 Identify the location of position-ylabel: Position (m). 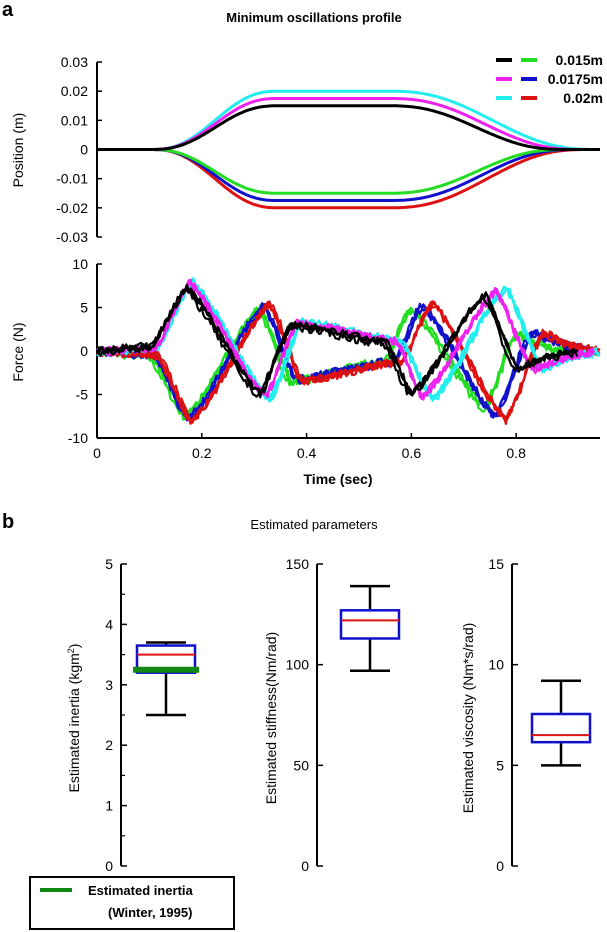
(18, 150).